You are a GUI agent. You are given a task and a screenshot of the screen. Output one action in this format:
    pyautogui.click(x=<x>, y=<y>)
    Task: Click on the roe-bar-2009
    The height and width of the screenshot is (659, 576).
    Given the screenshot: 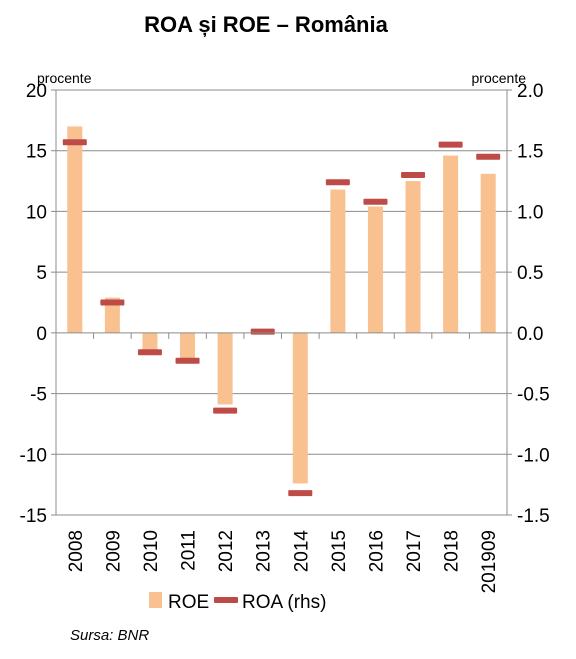 What is the action you would take?
    pyautogui.click(x=112, y=315)
    